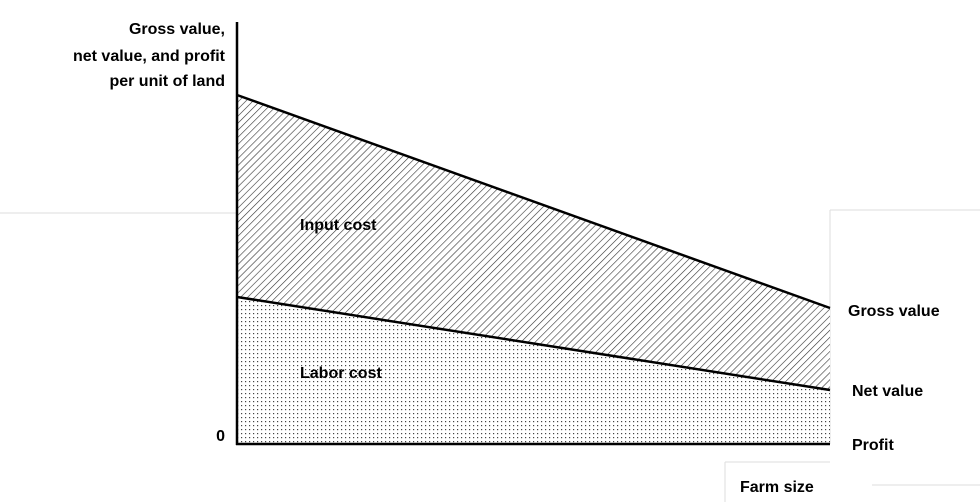 The width and height of the screenshot is (980, 502). What do you see at coordinates (341, 373) in the screenshot?
I see `region-label: Labor cost` at bounding box center [341, 373].